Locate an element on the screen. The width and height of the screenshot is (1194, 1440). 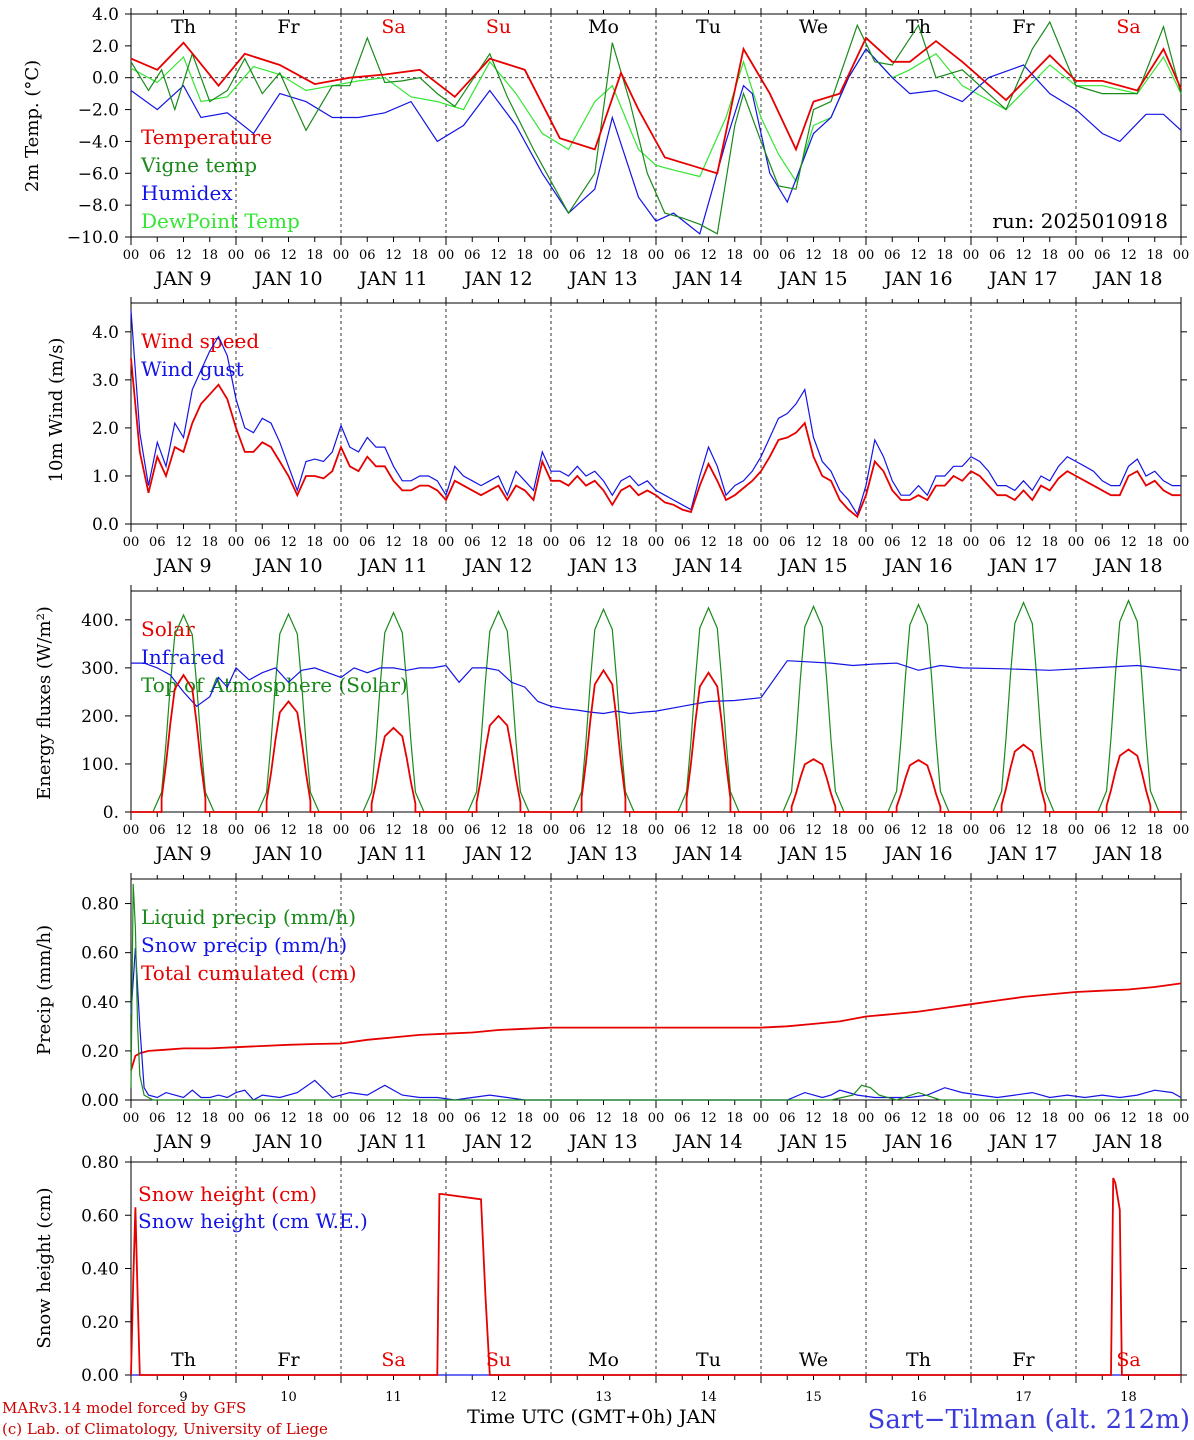
y-tick-label: 3.0 is located at coordinates (105, 381).